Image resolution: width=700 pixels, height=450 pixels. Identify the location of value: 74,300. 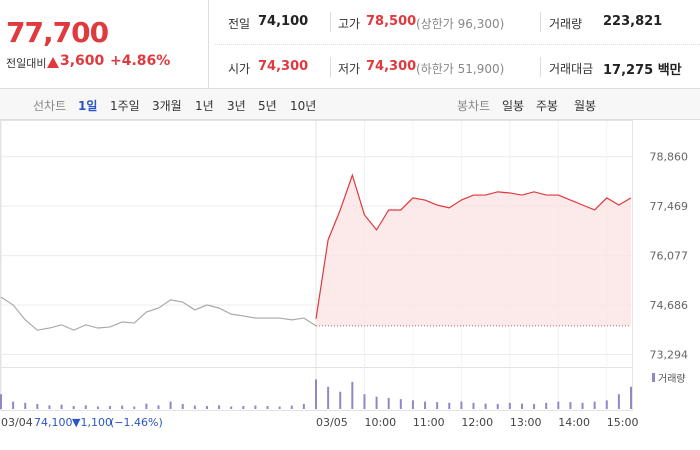
(283, 66).